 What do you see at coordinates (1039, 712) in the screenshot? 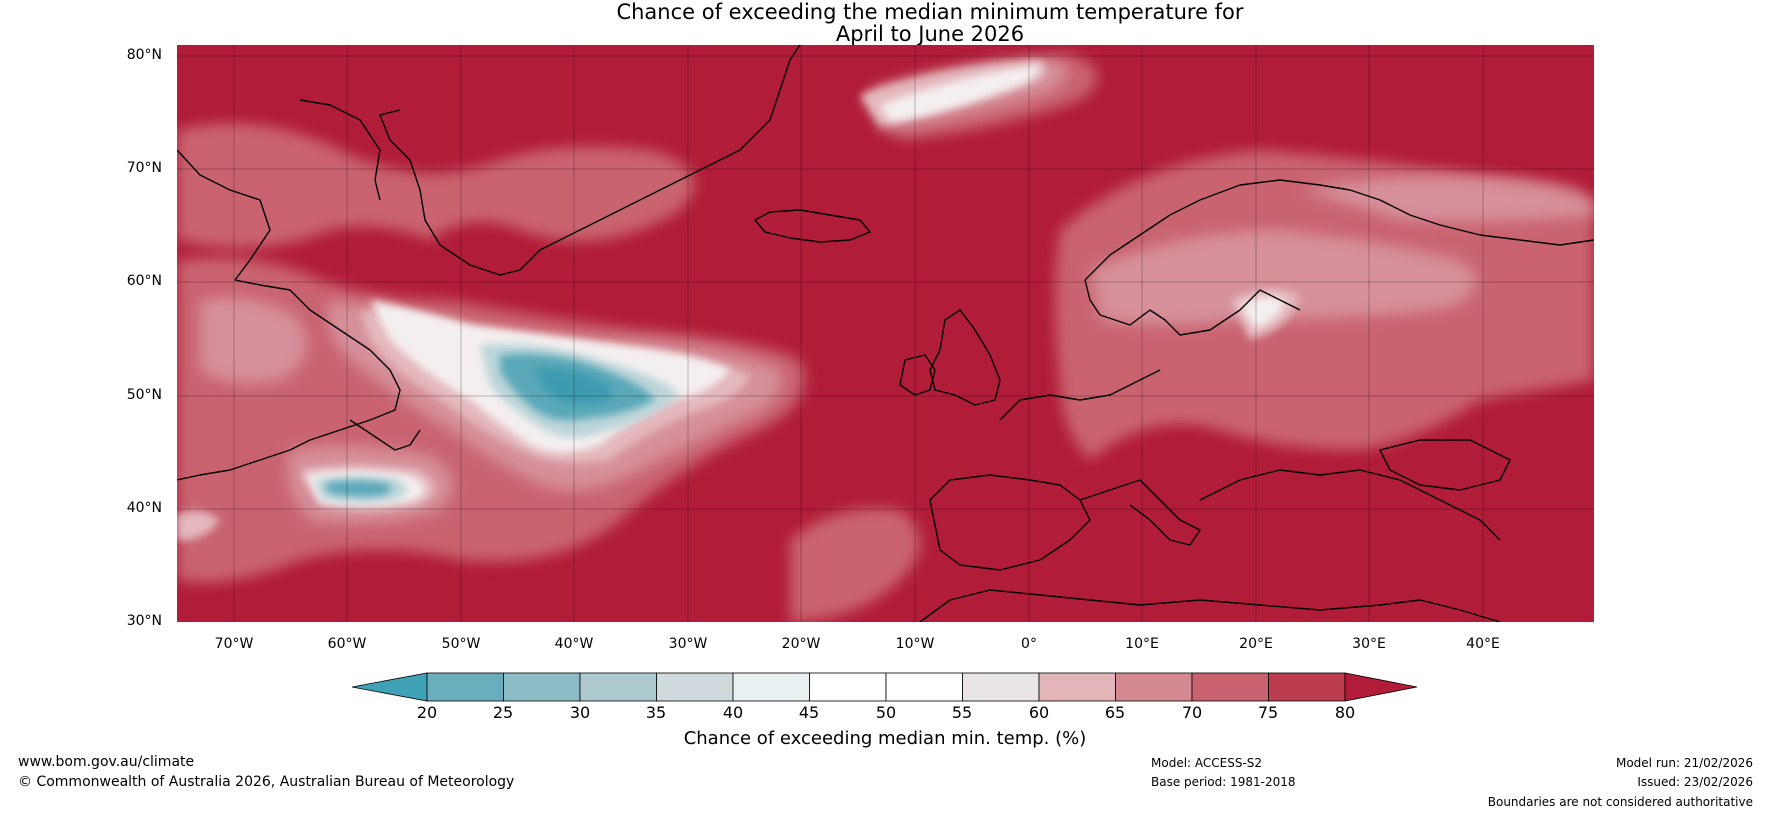
I see `colorbar-tick-60: 60` at bounding box center [1039, 712].